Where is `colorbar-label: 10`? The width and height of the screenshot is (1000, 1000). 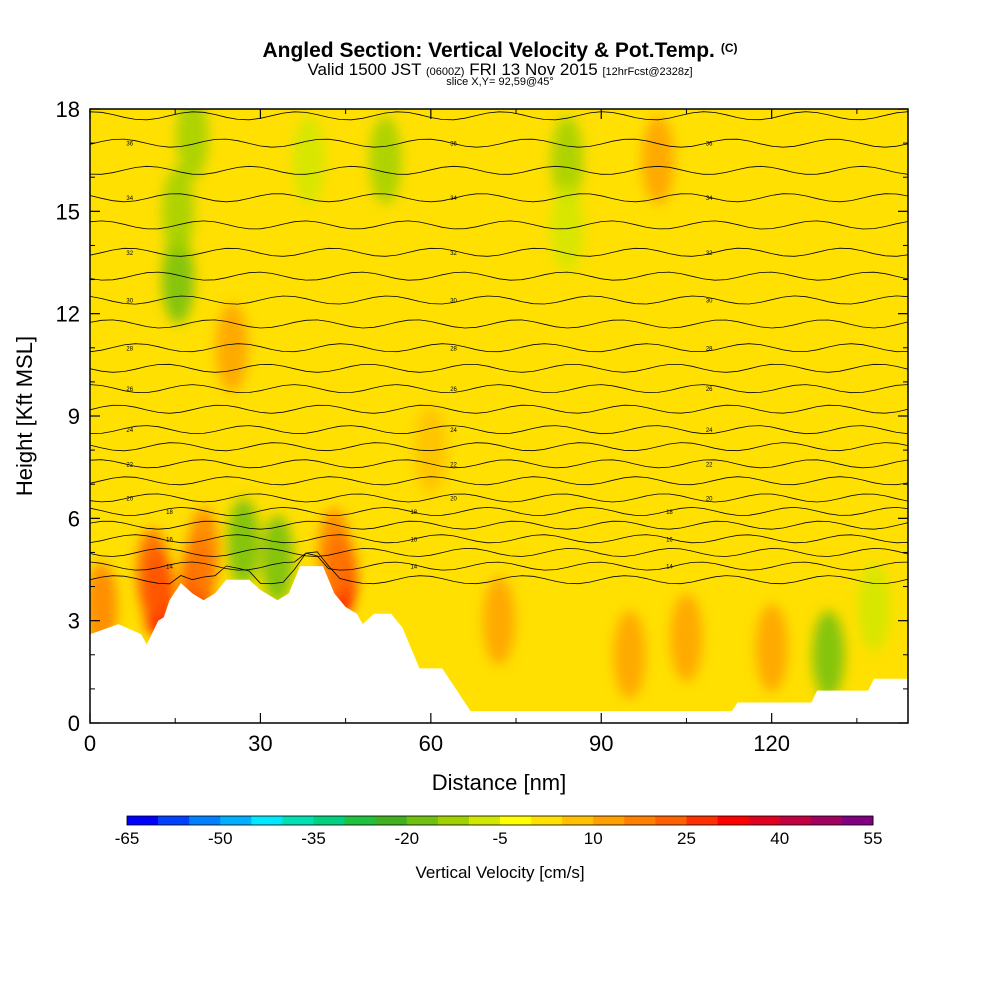
colorbar-label: 10 is located at coordinates (593, 838).